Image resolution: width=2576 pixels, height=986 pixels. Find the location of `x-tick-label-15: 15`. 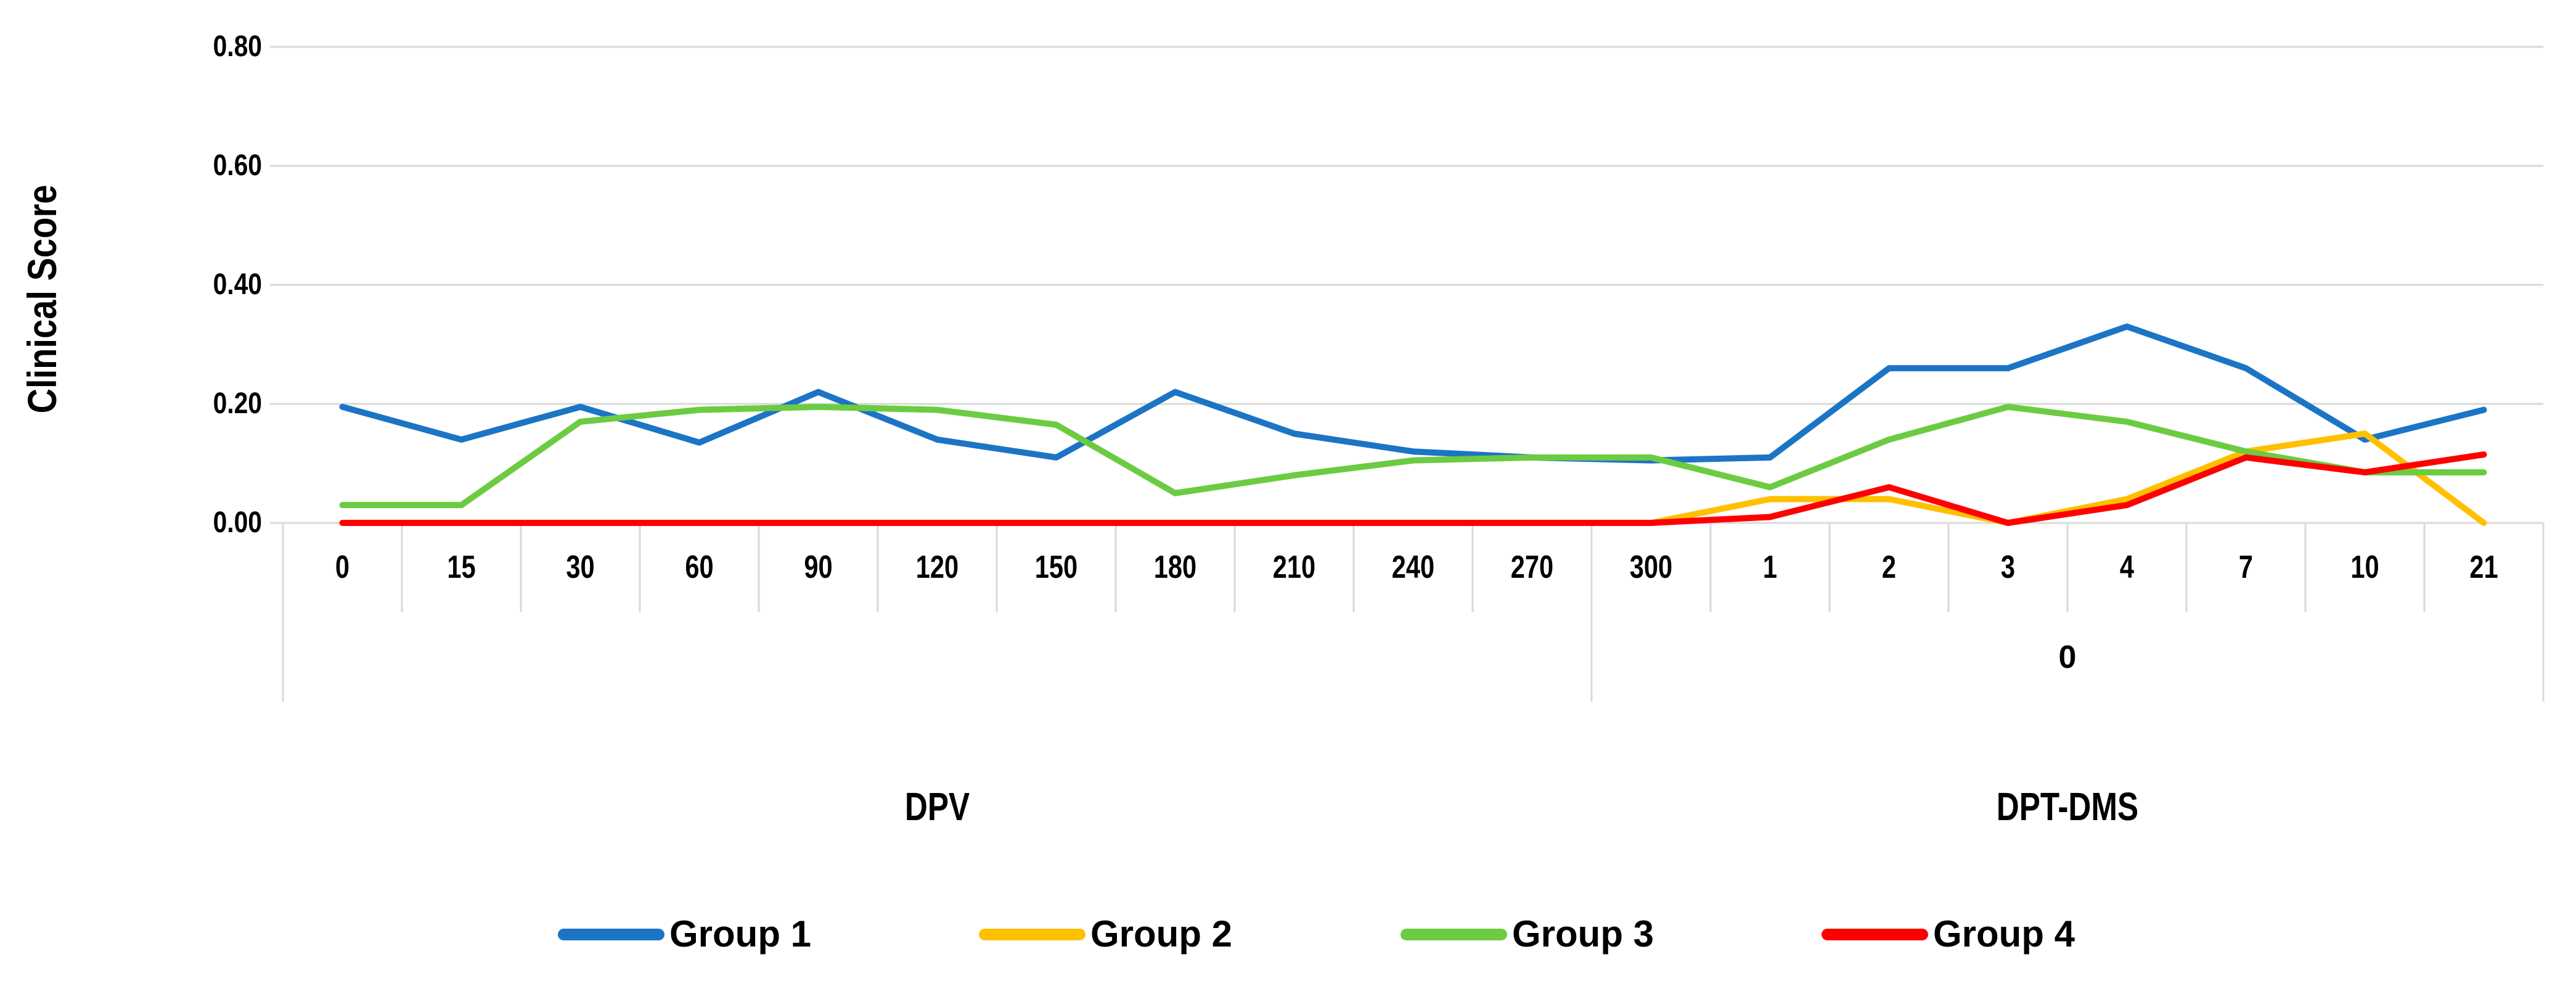

x-tick-label-15: 15 is located at coordinates (461, 567).